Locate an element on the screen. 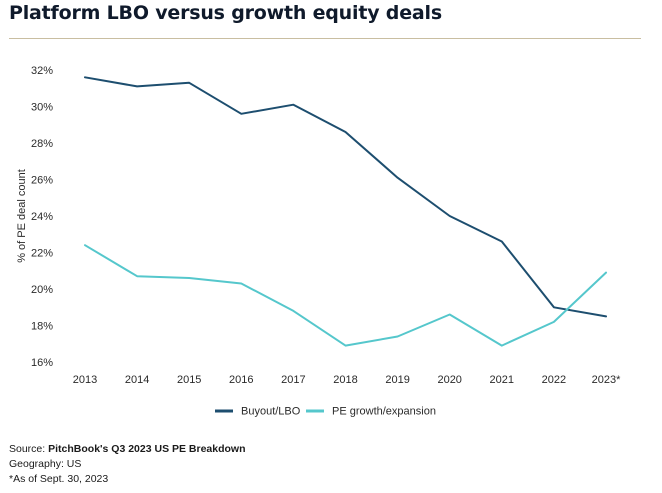  x-tick-label: 2023* is located at coordinates (606, 380).